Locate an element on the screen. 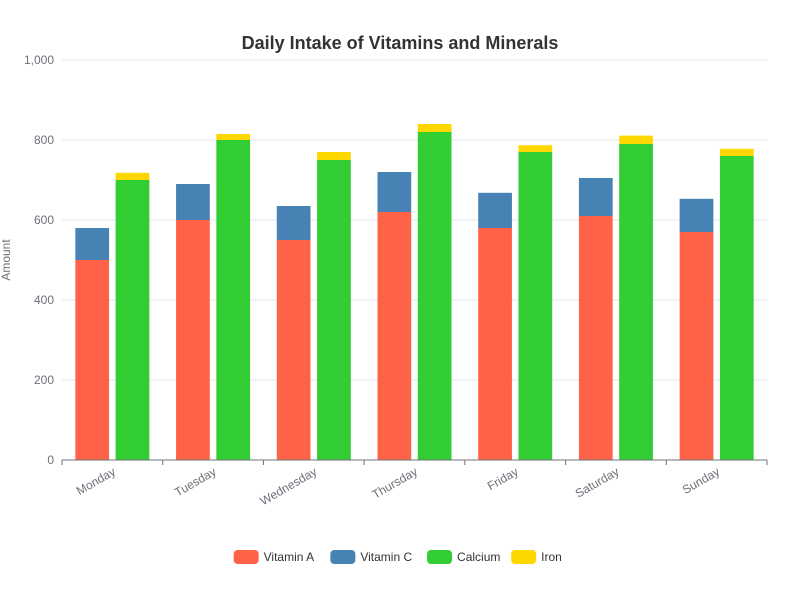 This screenshot has width=800, height=600. bar-vitamin-a-friday is located at coordinates (495, 344).